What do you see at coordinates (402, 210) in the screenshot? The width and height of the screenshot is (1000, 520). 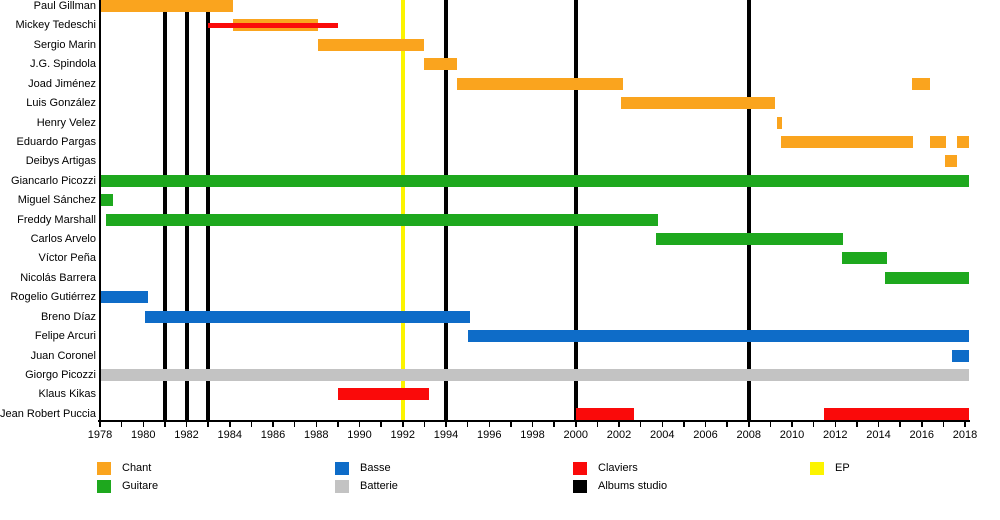 I see `ep-line` at bounding box center [402, 210].